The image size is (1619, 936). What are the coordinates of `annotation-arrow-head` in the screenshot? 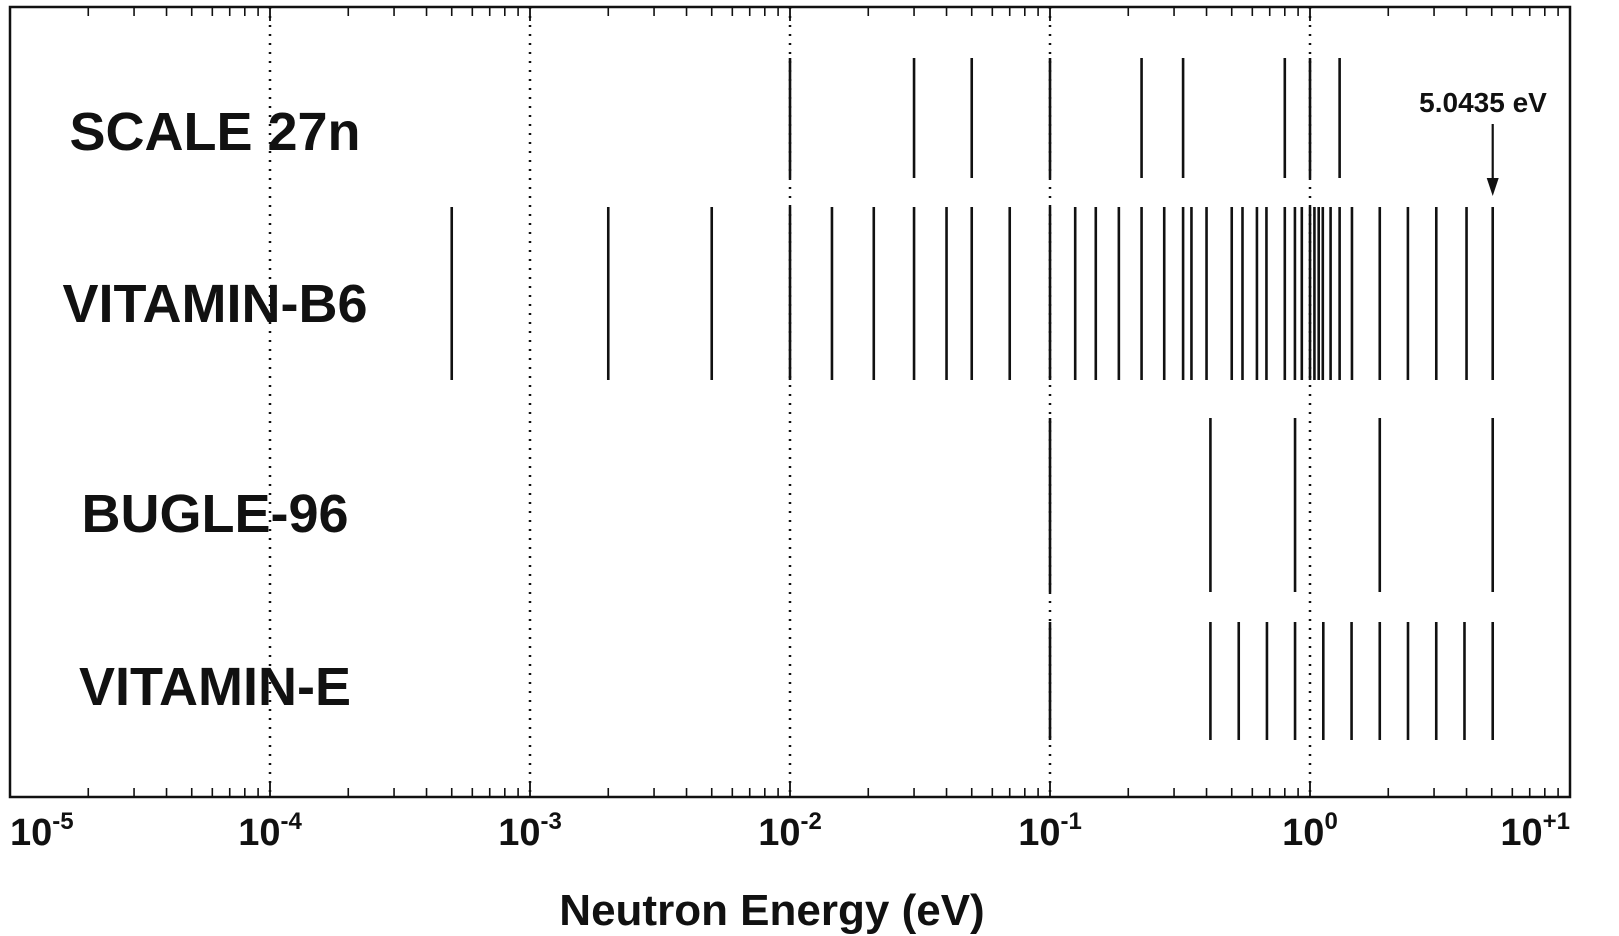 It's located at (1492, 187).